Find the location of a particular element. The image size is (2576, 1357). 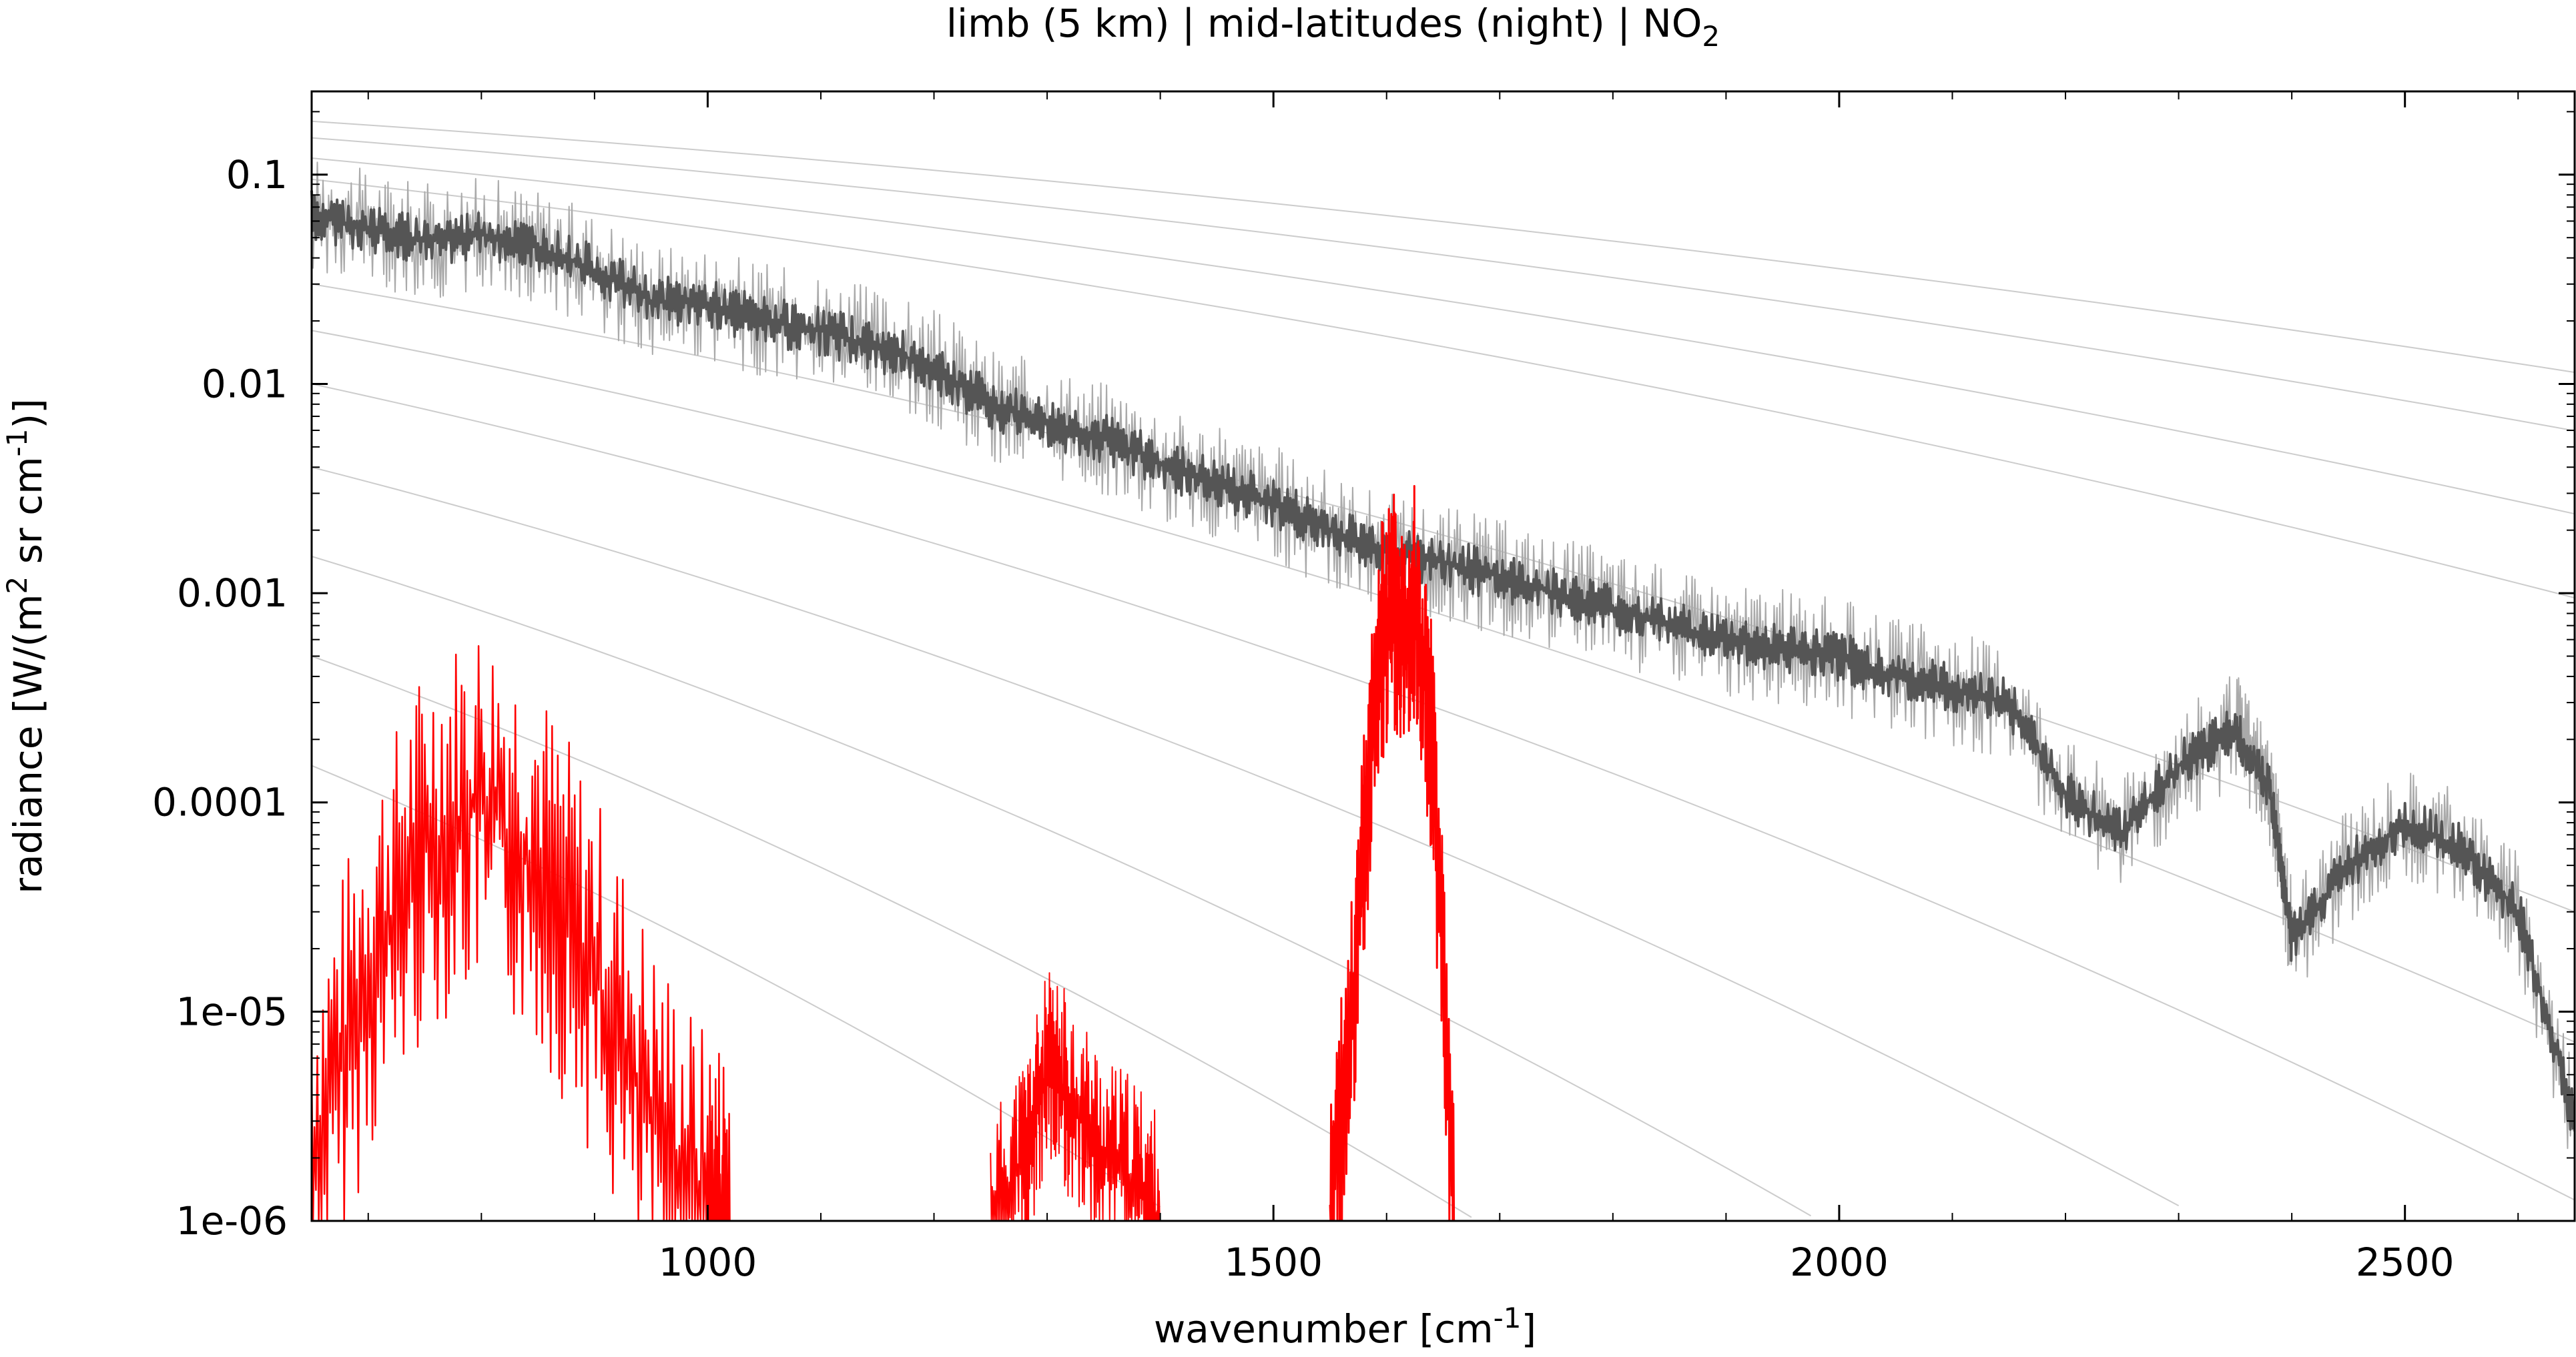

y-axis-label-sup2: -1 is located at coordinates (17, 443).